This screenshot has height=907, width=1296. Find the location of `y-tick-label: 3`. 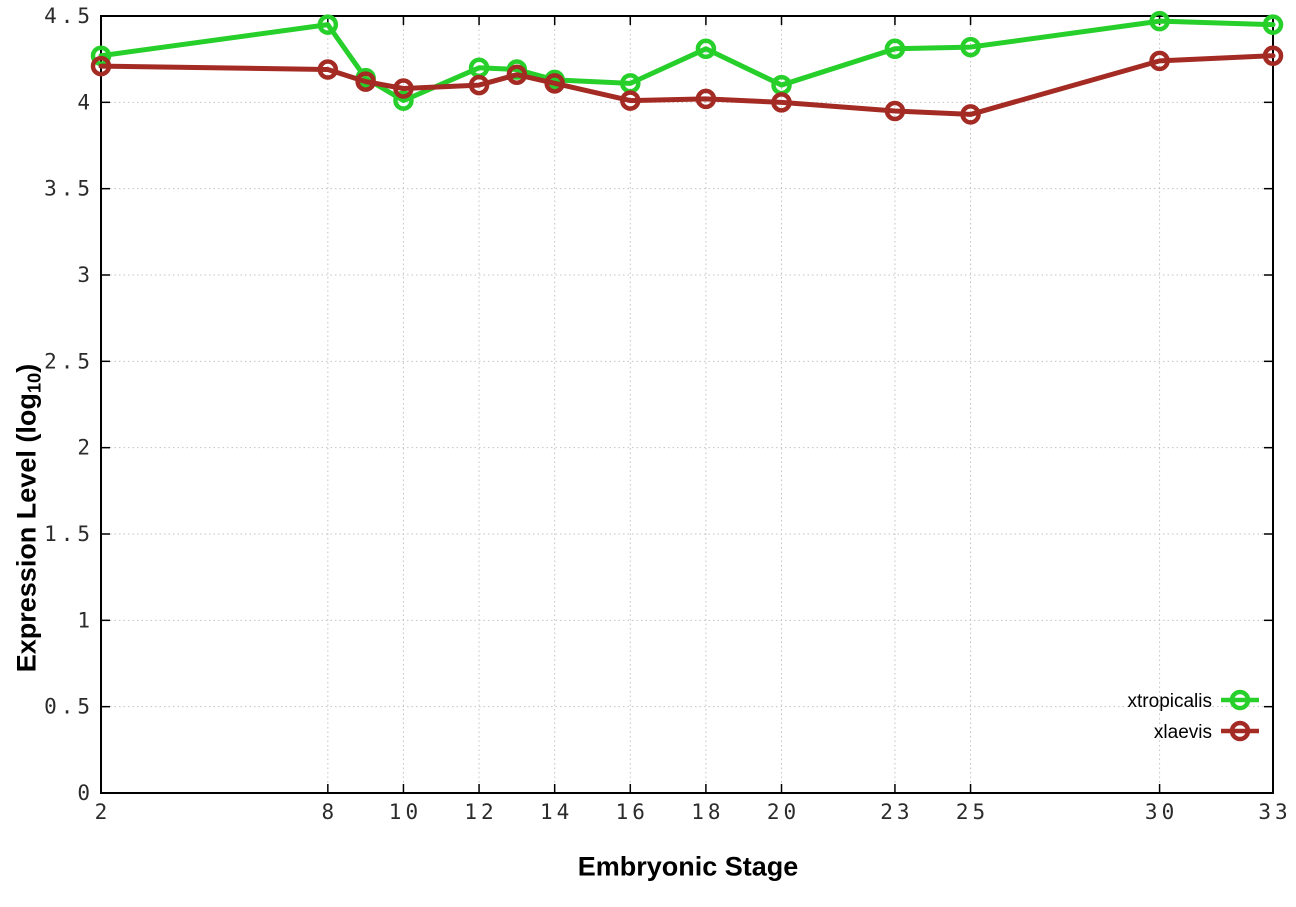

y-tick-label: 3 is located at coordinates (85, 275).